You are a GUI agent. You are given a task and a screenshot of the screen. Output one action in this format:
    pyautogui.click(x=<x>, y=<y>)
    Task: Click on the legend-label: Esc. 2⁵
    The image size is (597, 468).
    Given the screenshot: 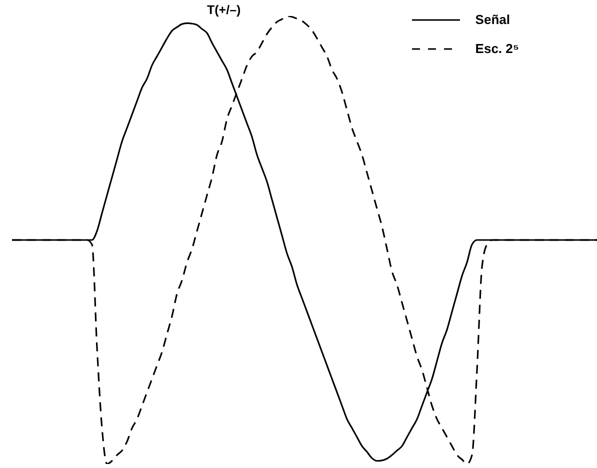 What is the action you would take?
    pyautogui.click(x=497, y=48)
    